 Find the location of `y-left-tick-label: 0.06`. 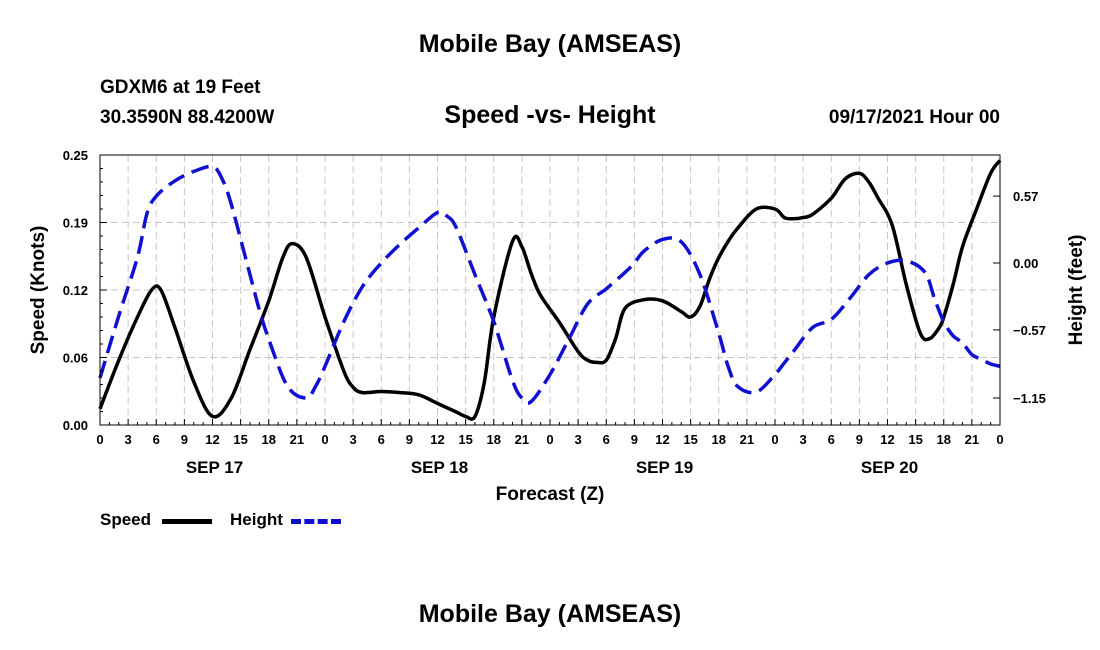

y-left-tick-label: 0.06 is located at coordinates (75, 358).